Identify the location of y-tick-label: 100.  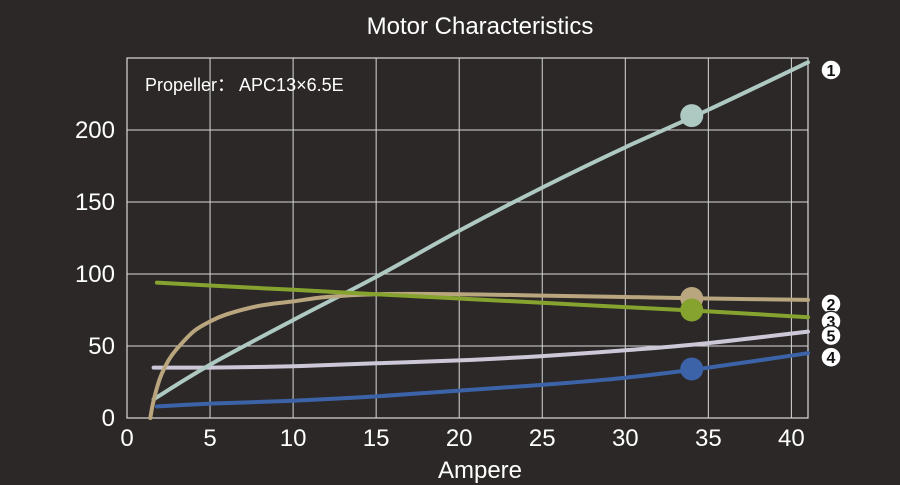
(95, 274).